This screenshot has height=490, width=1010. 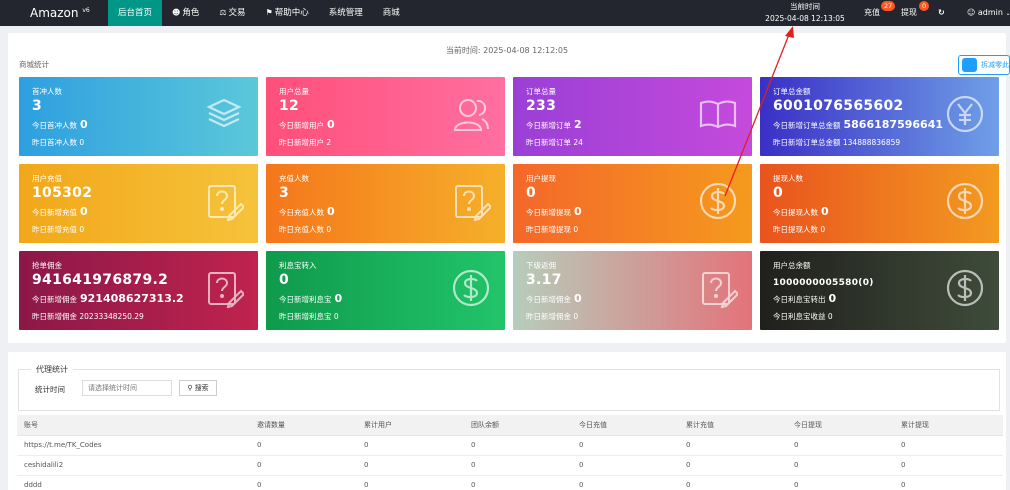 I want to click on card-today: 今日新增充值 0, so click(x=60, y=211).